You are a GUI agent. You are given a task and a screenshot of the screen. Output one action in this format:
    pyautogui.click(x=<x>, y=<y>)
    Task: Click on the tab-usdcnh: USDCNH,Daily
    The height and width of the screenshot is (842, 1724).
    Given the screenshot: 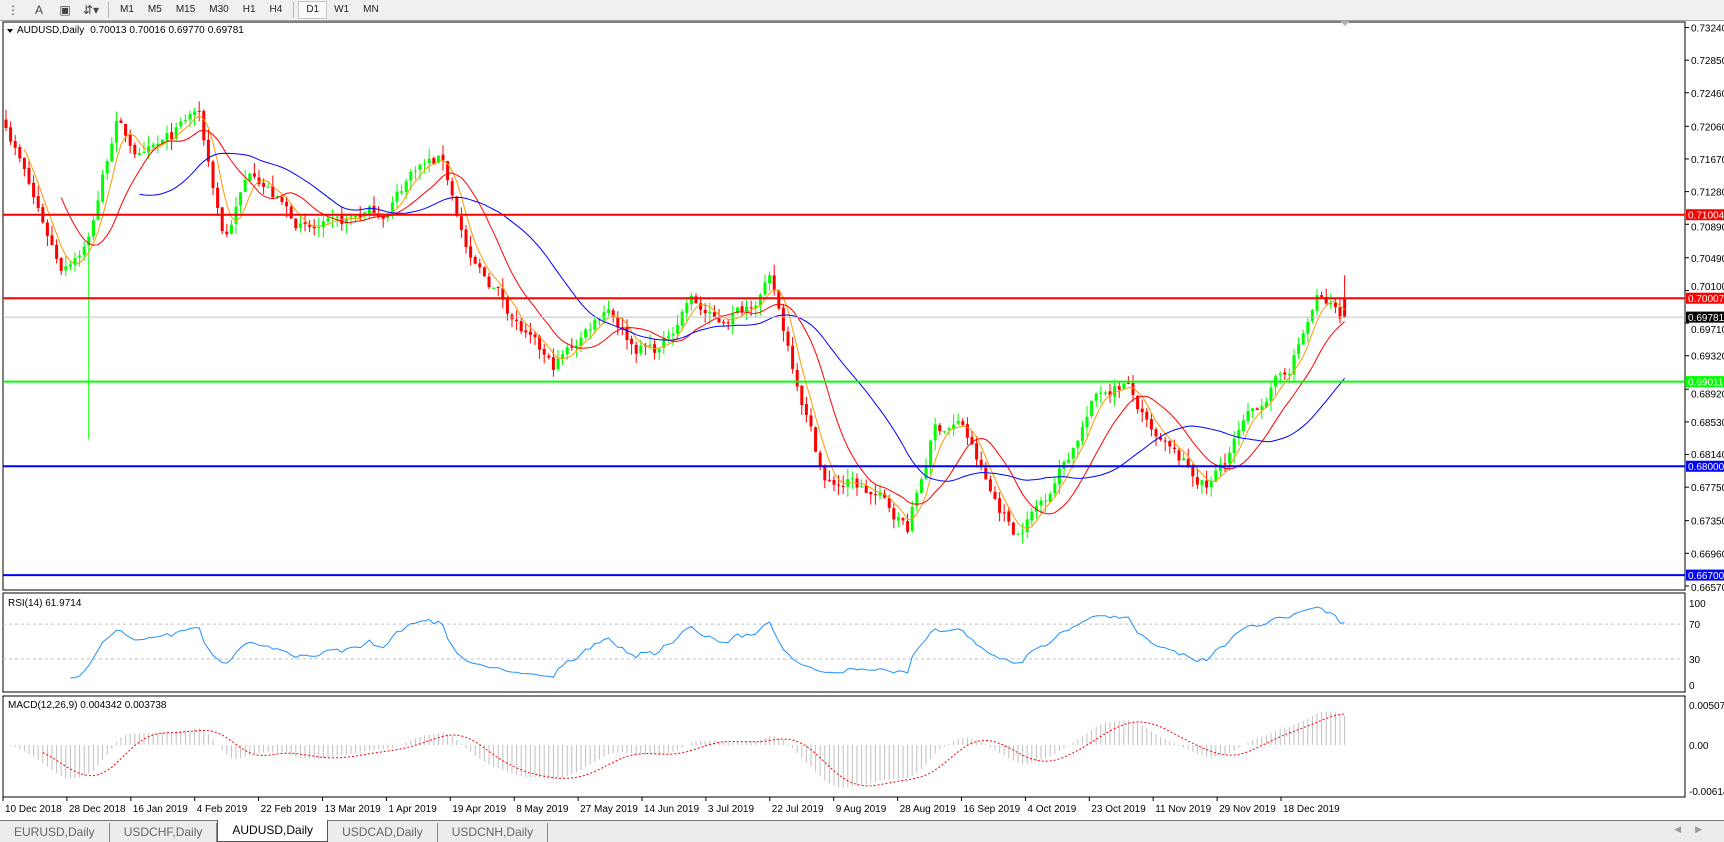 What is the action you would take?
    pyautogui.click(x=493, y=832)
    